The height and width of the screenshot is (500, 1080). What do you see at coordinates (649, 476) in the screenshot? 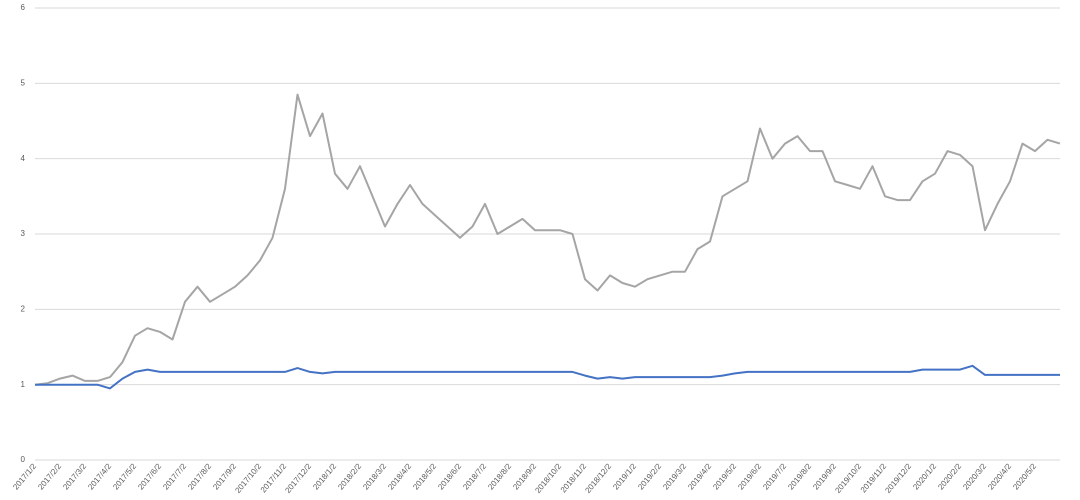
I see `x-tick-label: 2019/2/2` at bounding box center [649, 476].